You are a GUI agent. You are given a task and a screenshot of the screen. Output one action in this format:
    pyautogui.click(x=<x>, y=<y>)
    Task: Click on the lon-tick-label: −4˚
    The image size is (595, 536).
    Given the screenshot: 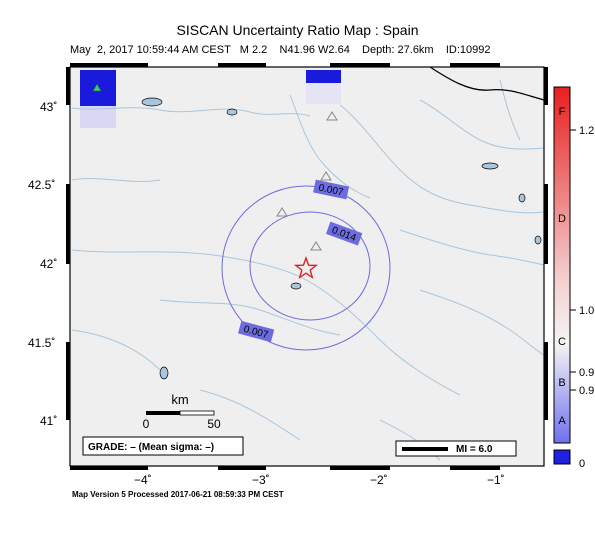 What is the action you would take?
    pyautogui.click(x=143, y=480)
    